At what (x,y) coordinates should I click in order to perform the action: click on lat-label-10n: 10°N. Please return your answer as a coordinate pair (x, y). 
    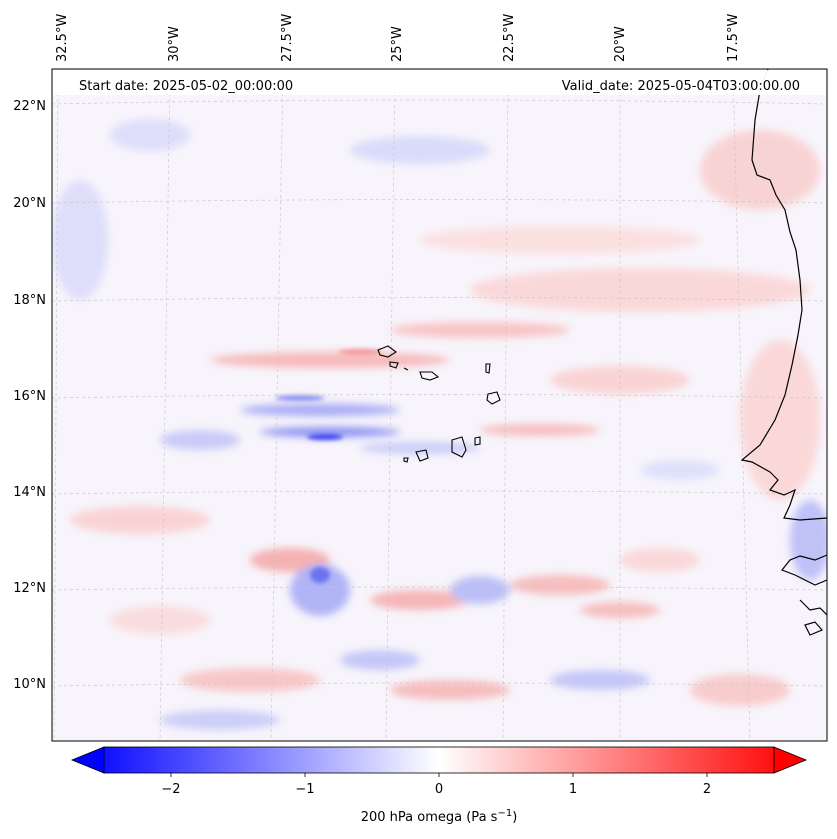
    Looking at the image, I should click on (29, 684).